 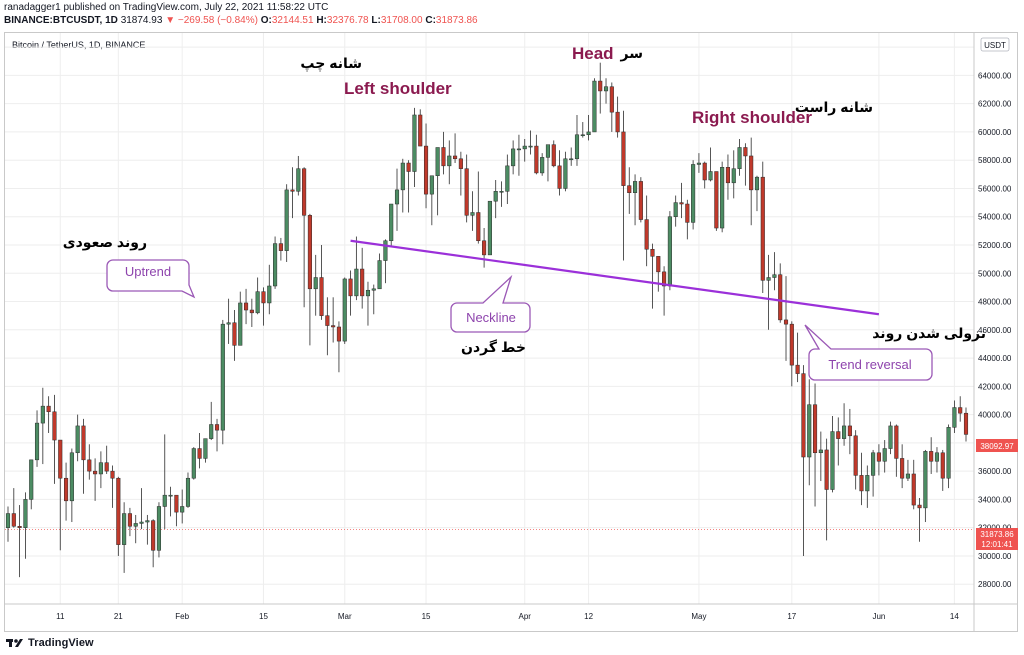 What do you see at coordinates (995, 44) in the screenshot?
I see `currency-button: USDT` at bounding box center [995, 44].